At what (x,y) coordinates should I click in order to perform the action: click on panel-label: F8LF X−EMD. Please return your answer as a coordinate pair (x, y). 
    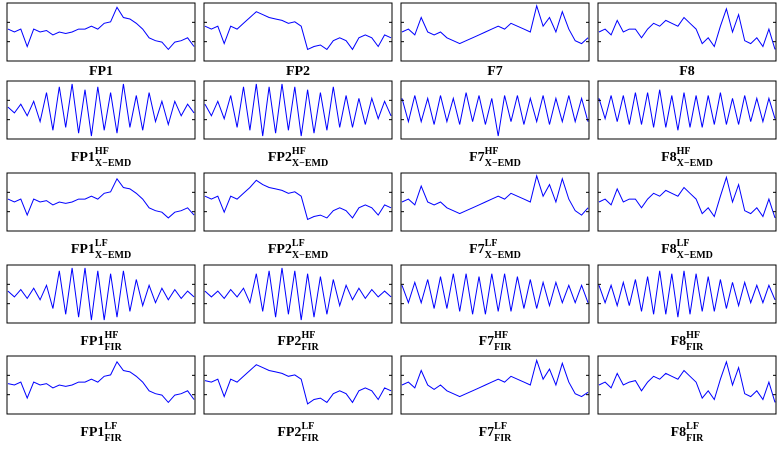
    Looking at the image, I should click on (687, 249).